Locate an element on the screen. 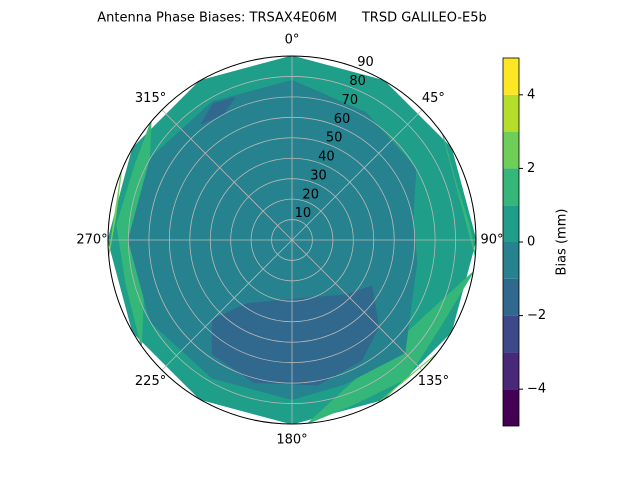 The height and width of the screenshot is (480, 640). colorbar-label: Bias (mm) is located at coordinates (562, 242).